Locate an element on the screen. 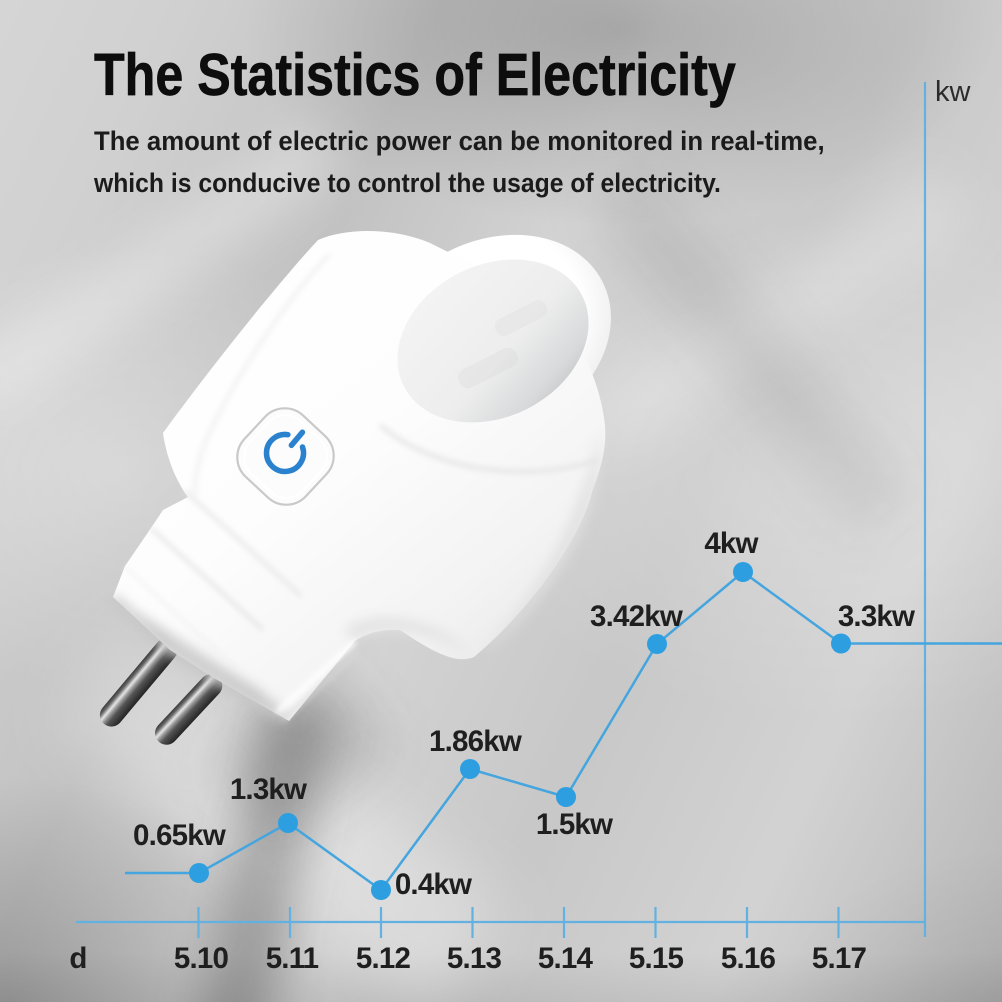 Image resolution: width=1002 pixels, height=1002 pixels. svg-text: 1.3kw is located at coordinates (268, 789).